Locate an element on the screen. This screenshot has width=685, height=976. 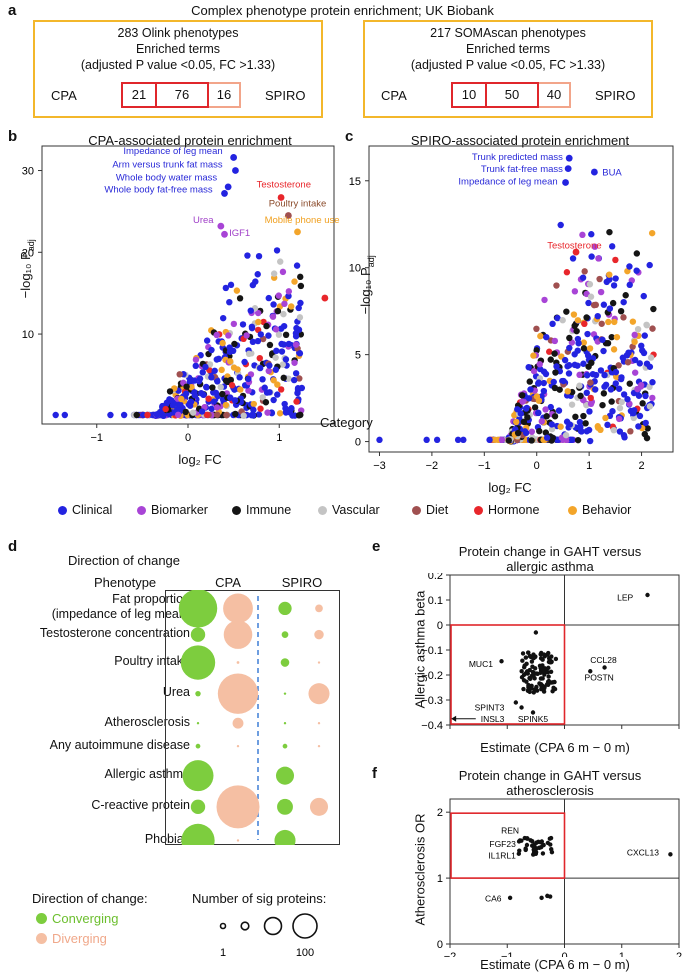
f-ytick-label: 0 is located at coordinates (440, 945).